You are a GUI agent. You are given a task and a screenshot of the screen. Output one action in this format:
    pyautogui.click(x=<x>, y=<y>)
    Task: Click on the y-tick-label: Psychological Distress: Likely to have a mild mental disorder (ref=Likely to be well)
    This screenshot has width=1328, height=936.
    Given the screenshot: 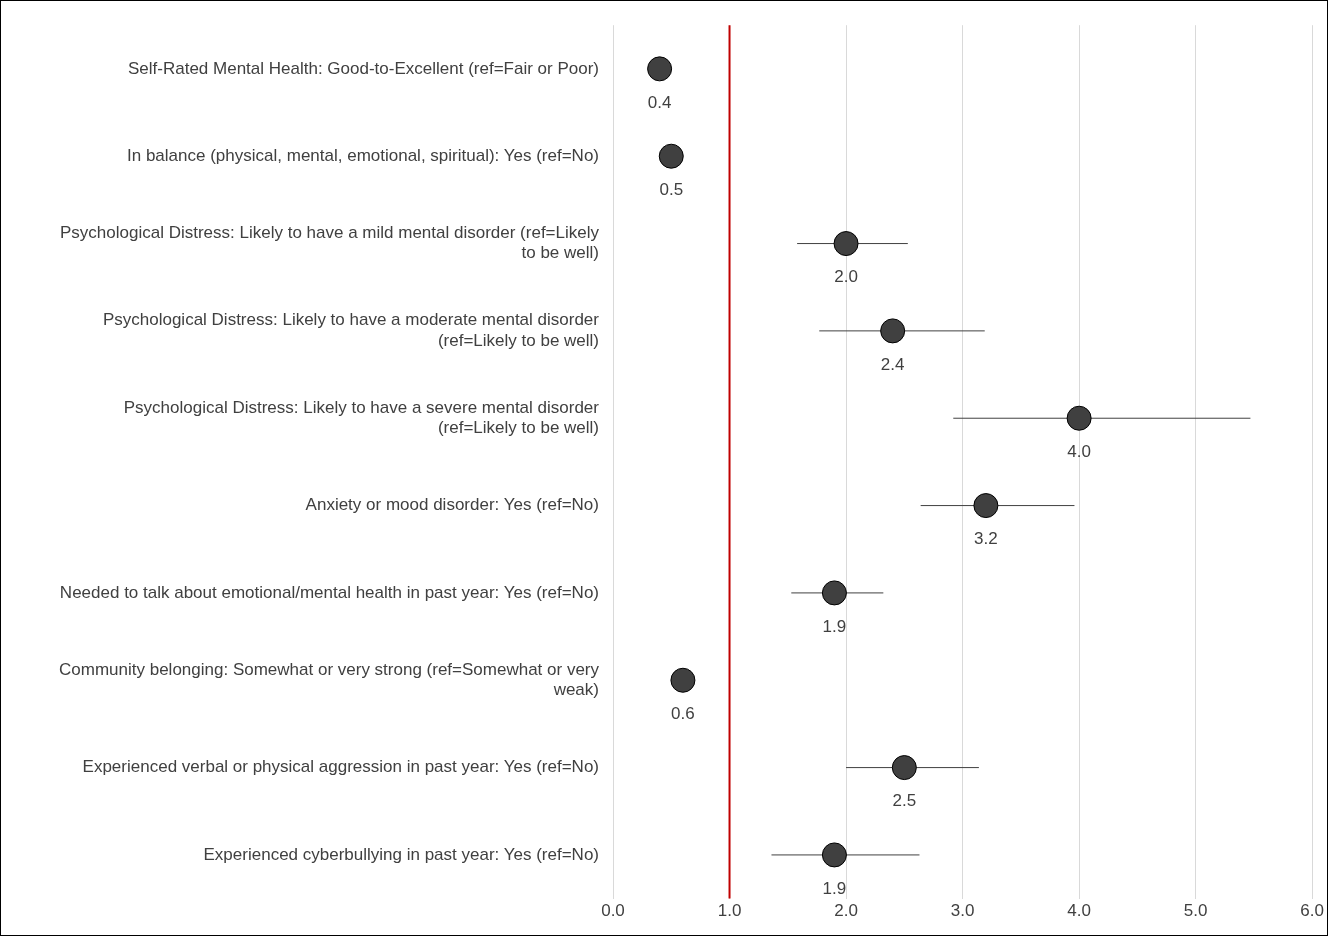 What is the action you would take?
    pyautogui.click(x=329, y=243)
    